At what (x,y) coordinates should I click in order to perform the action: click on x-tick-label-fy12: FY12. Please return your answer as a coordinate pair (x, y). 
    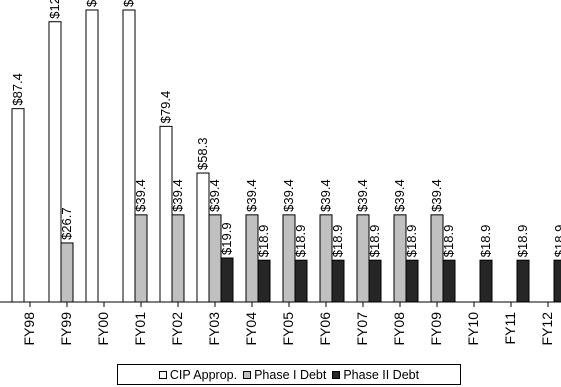
    Looking at the image, I should click on (547, 329).